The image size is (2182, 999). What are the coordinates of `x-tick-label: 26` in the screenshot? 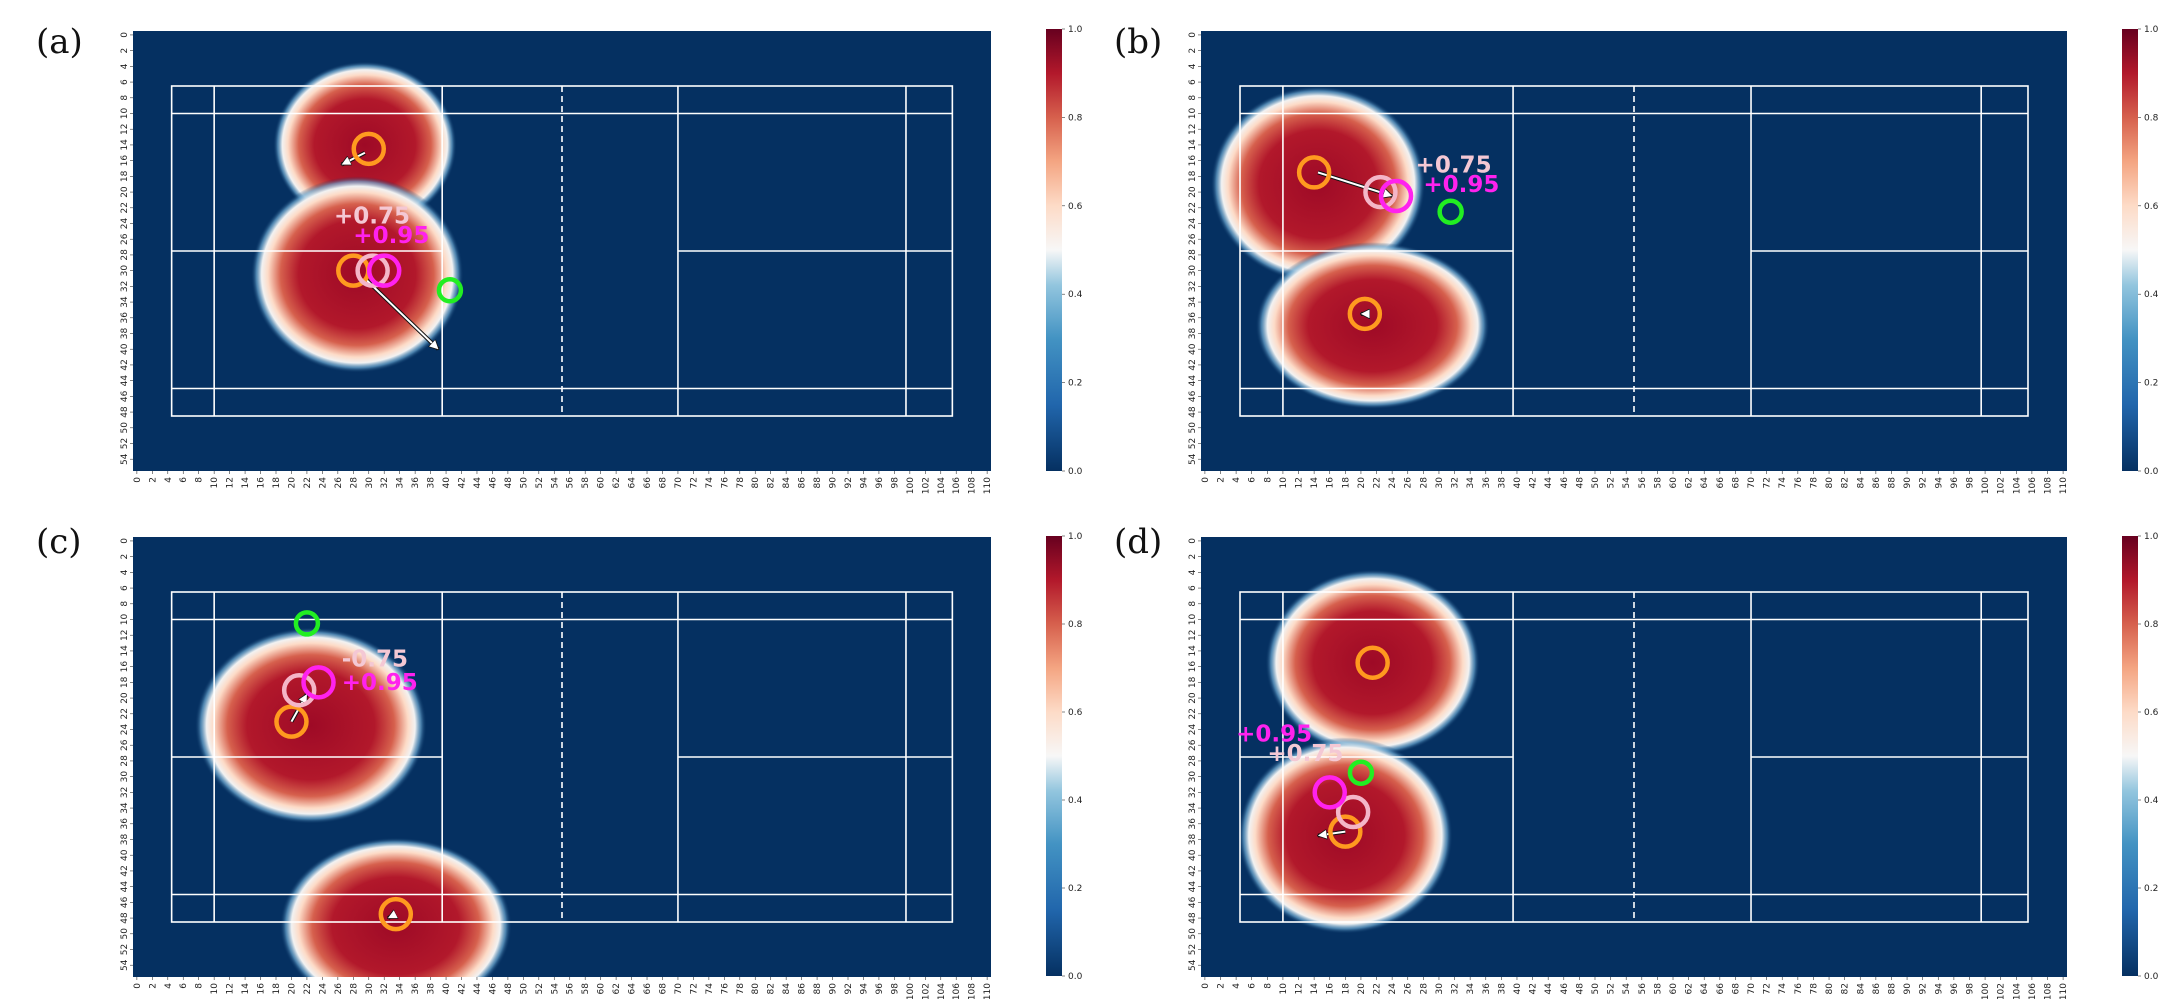 It's located at (339, 483).